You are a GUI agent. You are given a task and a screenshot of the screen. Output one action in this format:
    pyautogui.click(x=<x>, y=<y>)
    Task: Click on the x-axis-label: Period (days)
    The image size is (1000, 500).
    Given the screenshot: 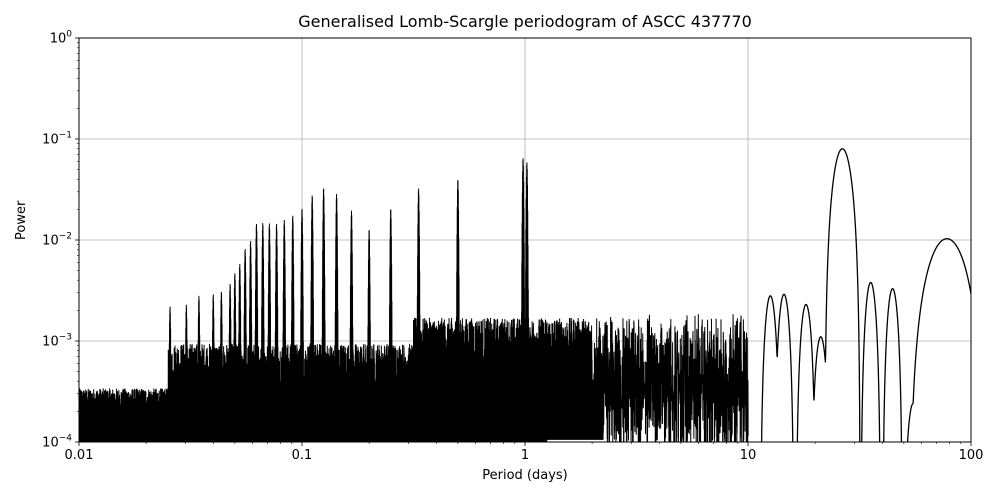 What is the action you would take?
    pyautogui.click(x=525, y=475)
    